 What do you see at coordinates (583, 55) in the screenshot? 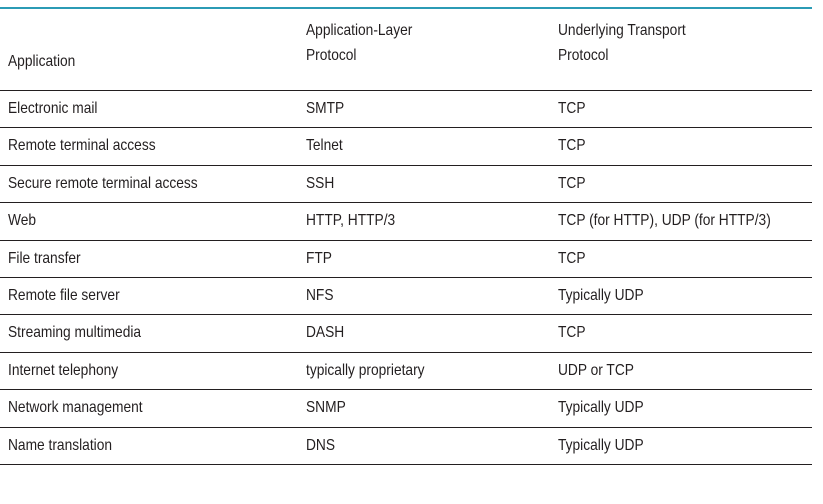
I see `header-transport-line2: Protocol` at bounding box center [583, 55].